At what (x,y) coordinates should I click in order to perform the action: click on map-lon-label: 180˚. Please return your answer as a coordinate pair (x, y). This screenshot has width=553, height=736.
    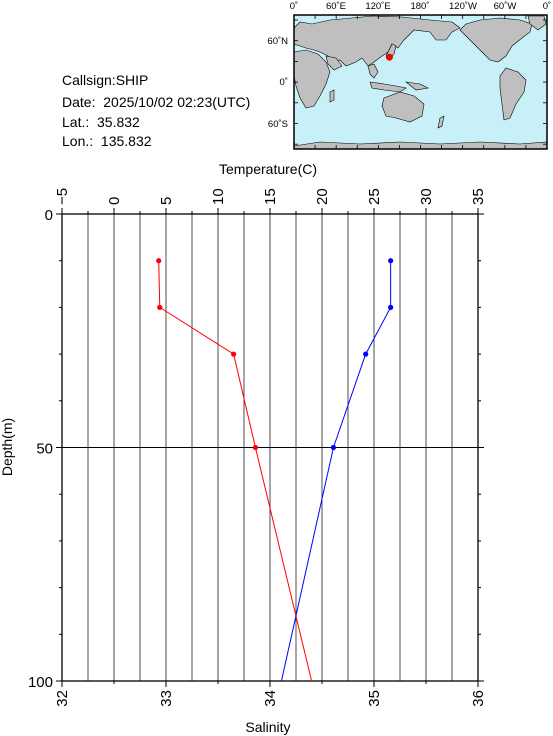
    Looking at the image, I should click on (419, 6).